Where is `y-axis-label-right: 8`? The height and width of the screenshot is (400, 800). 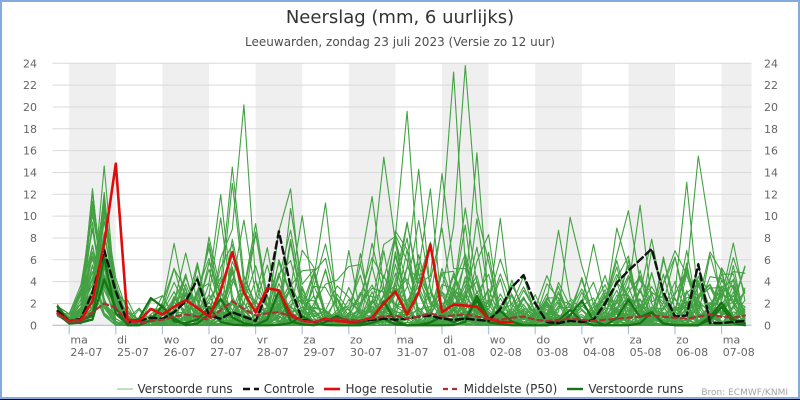 y-axis-label-right: 8 is located at coordinates (767, 238).